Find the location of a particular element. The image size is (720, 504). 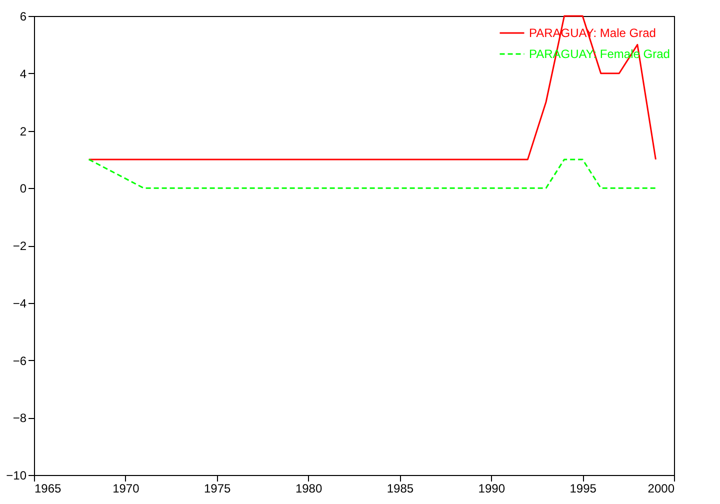

y-tick-label: −4 is located at coordinates (19, 303).